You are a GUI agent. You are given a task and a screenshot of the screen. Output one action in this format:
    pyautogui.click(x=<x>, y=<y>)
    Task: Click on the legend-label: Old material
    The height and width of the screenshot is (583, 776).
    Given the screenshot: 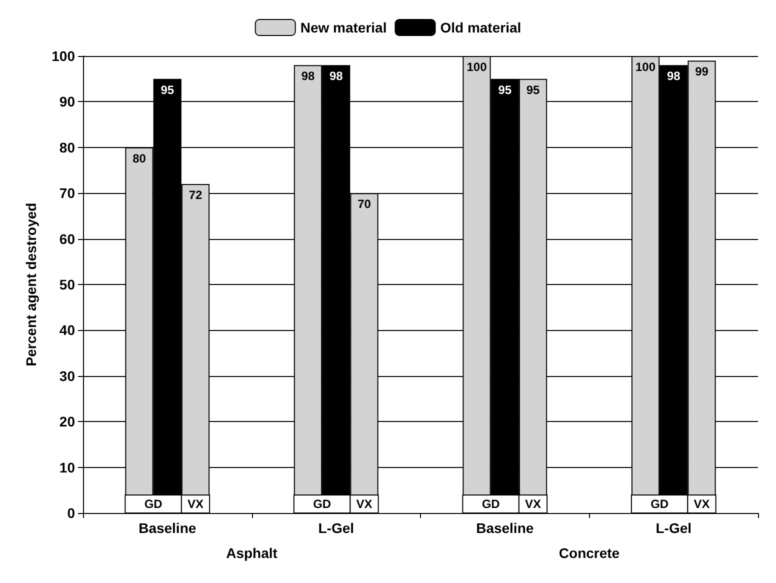 What is the action you would take?
    pyautogui.click(x=481, y=28)
    